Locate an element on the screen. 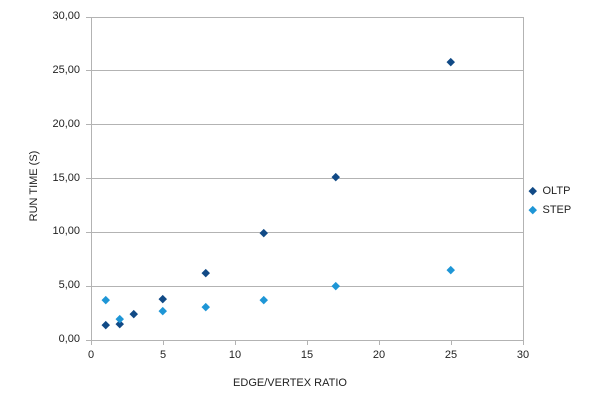 The image size is (605, 411). y-tick-label: 10,00 is located at coordinates (66, 231).